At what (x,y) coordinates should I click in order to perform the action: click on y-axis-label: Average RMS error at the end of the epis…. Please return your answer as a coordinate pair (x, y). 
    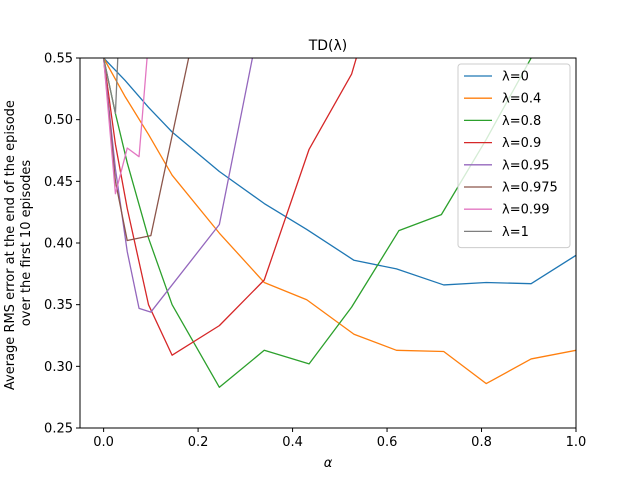
    Looking at the image, I should click on (18, 243).